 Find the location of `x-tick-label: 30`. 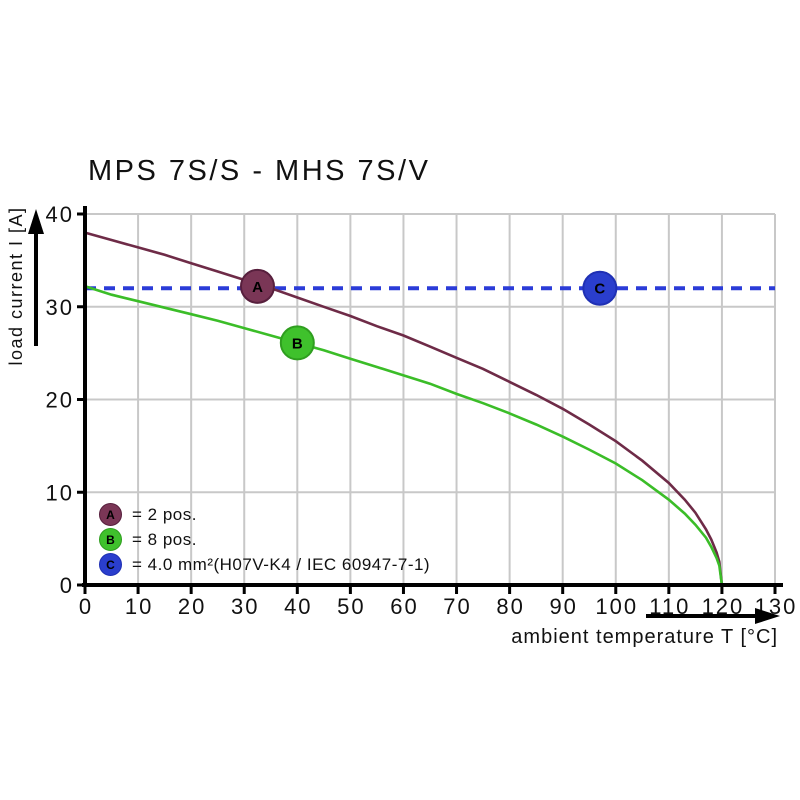

x-tick-label: 30 is located at coordinates (245, 606).